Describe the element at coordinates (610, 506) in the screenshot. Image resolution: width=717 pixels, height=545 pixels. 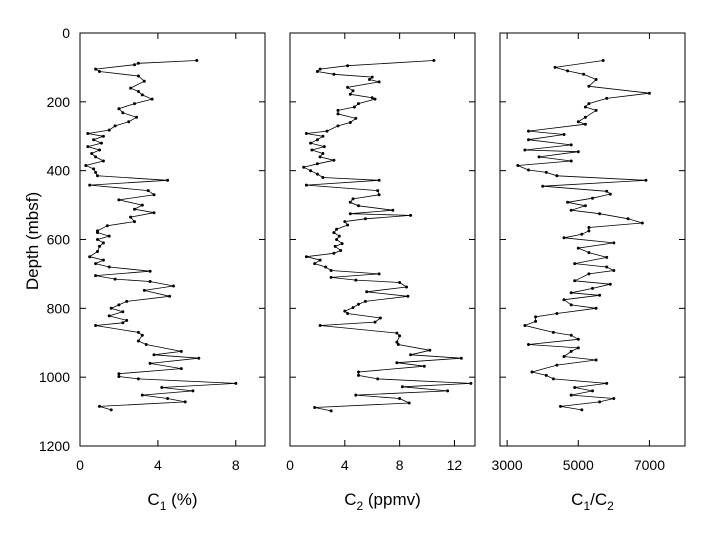
I see `x-title-sub2: 2` at that location.